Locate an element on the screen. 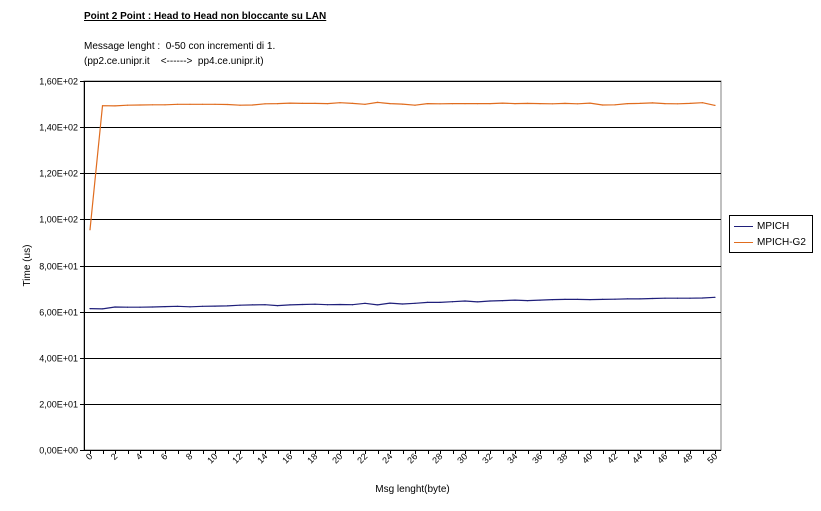  y-tick-label: 2,00E+01 is located at coordinates (58, 405).